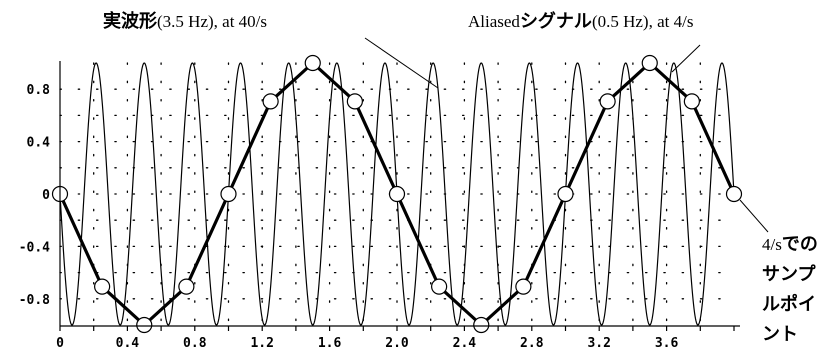  What do you see at coordinates (800, 244) in the screenshot?
I see `sample-label-jp-1: での` at bounding box center [800, 244].